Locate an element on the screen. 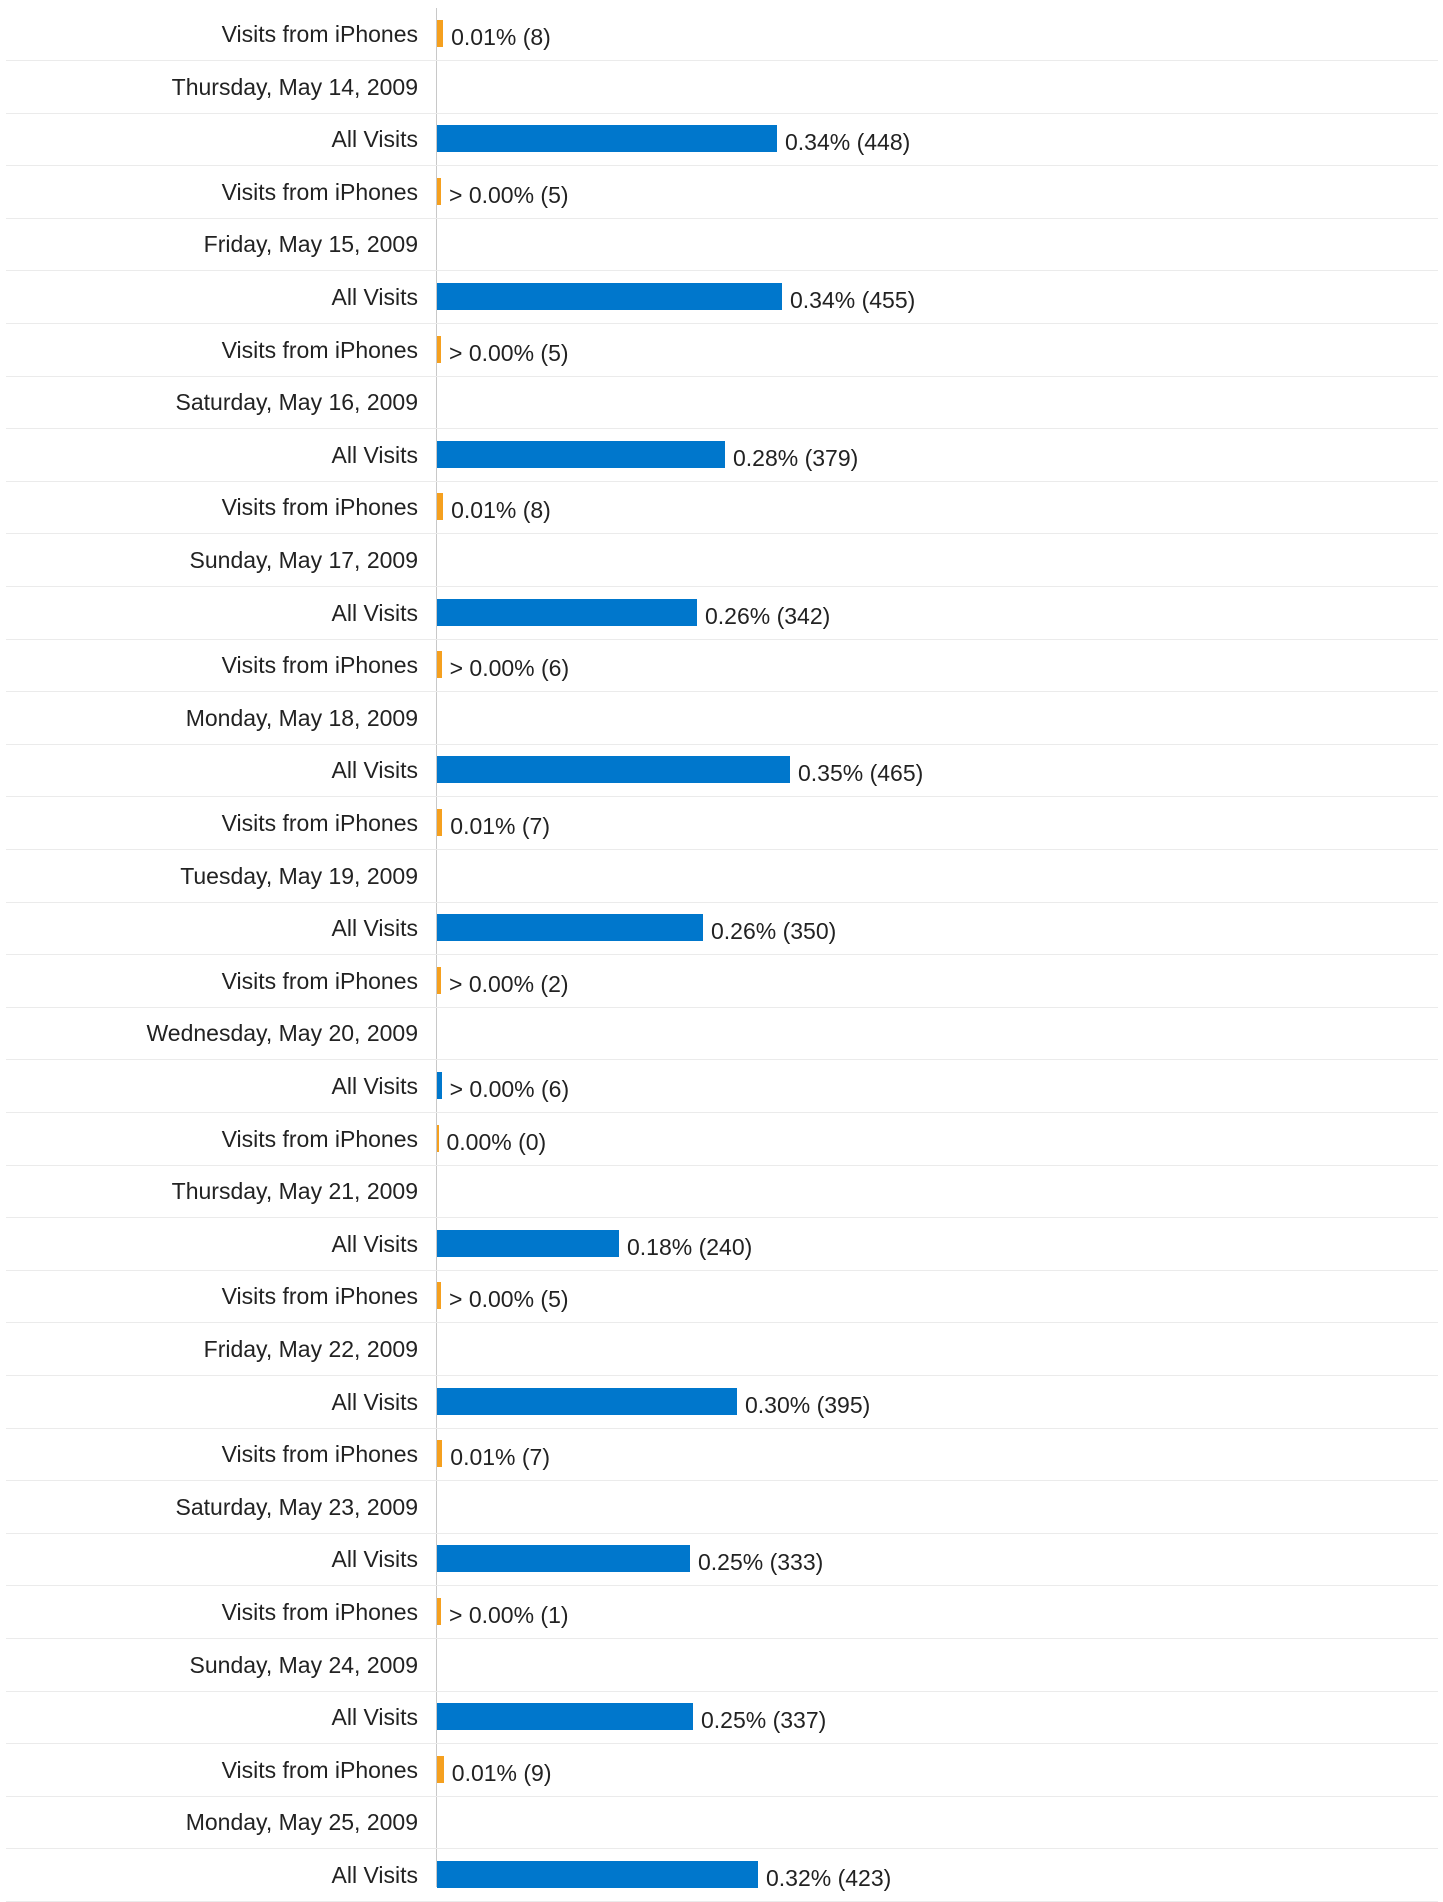 The width and height of the screenshot is (1443, 1902). date-label: Sunday, May 17, 2009 is located at coordinates (303, 560).